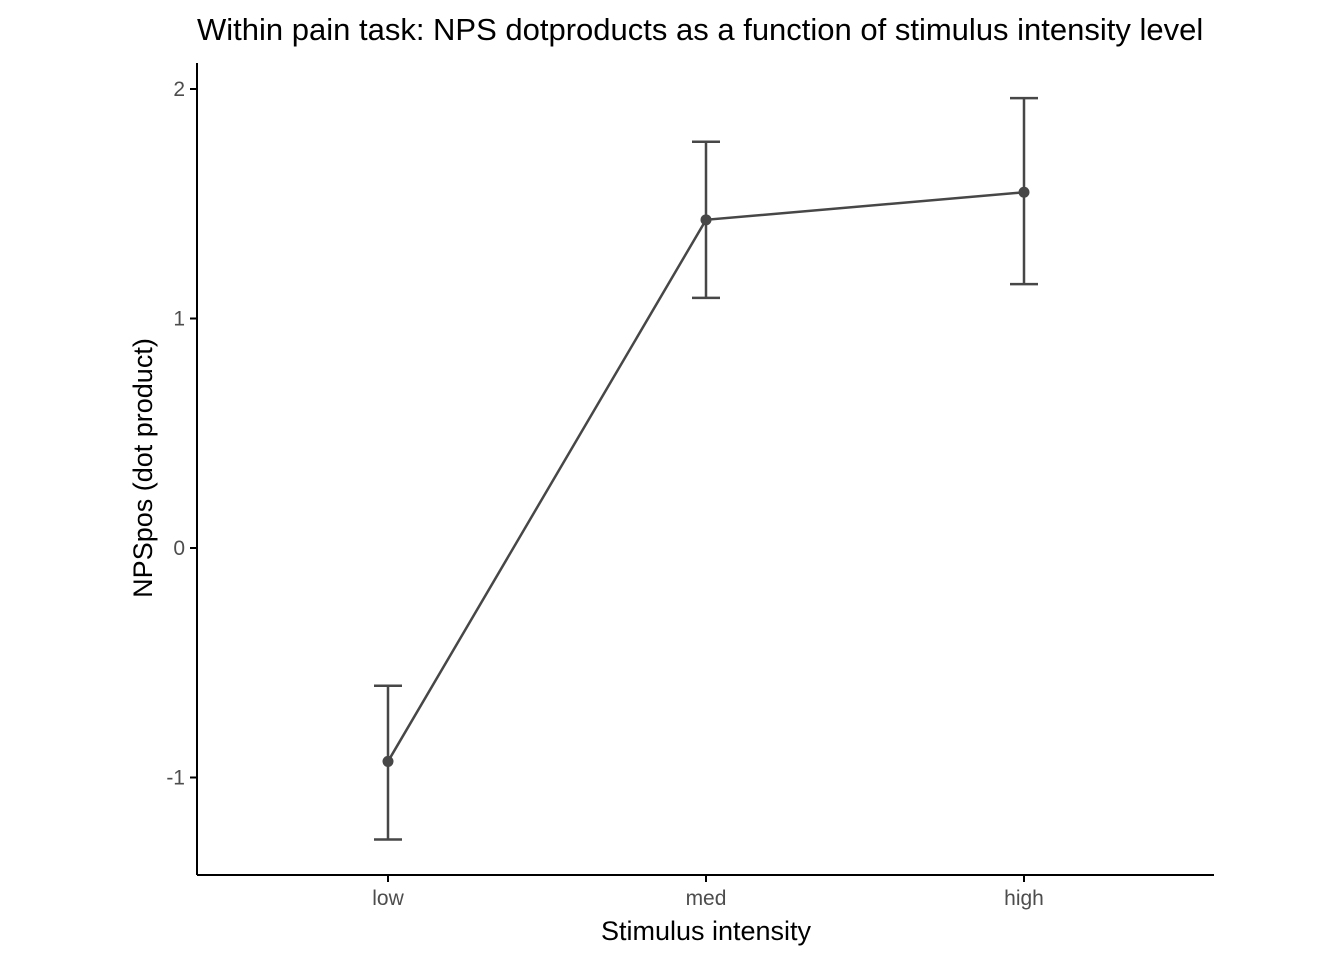 The image size is (1344, 960). I want to click on y-axis: -1 0 1 2, so click(182, 469).